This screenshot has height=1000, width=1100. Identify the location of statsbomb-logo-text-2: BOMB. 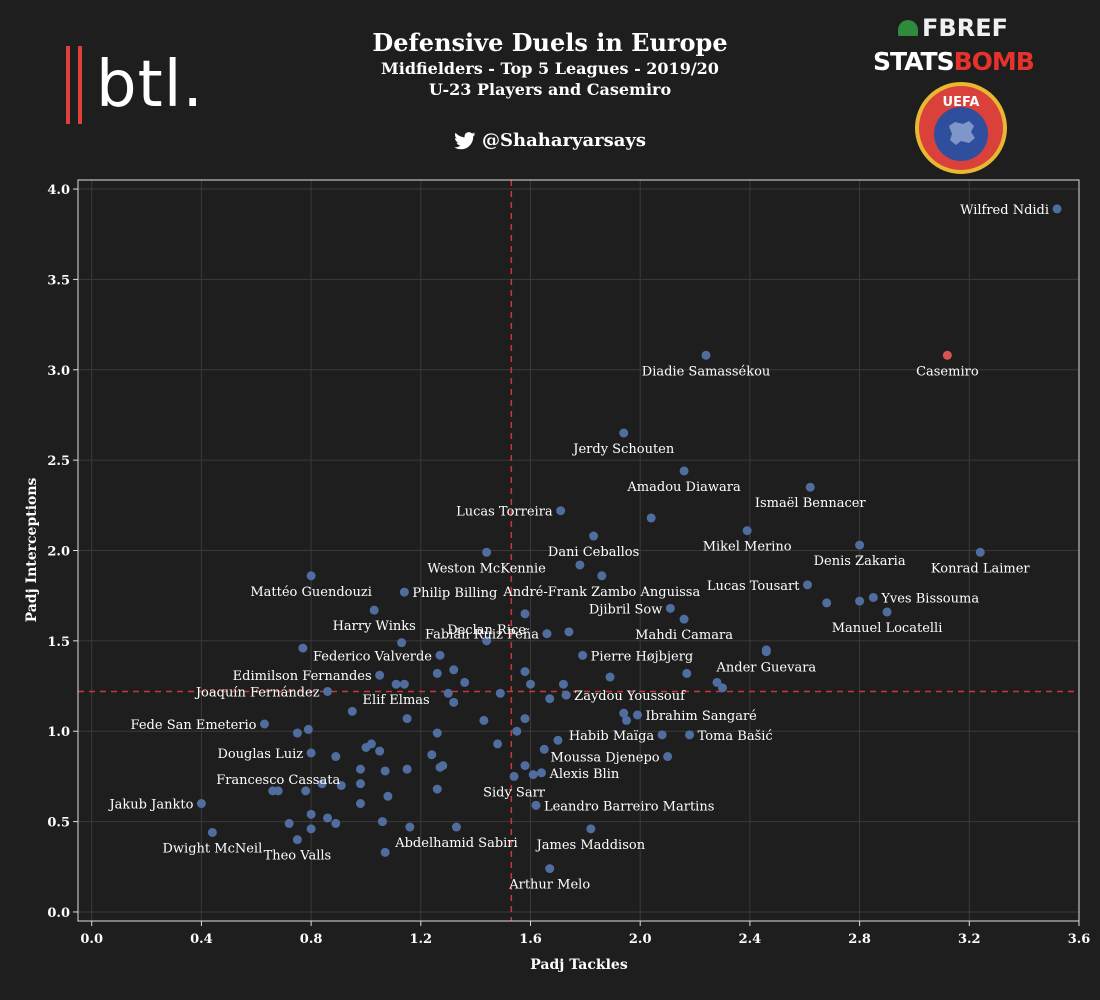
(994, 61).